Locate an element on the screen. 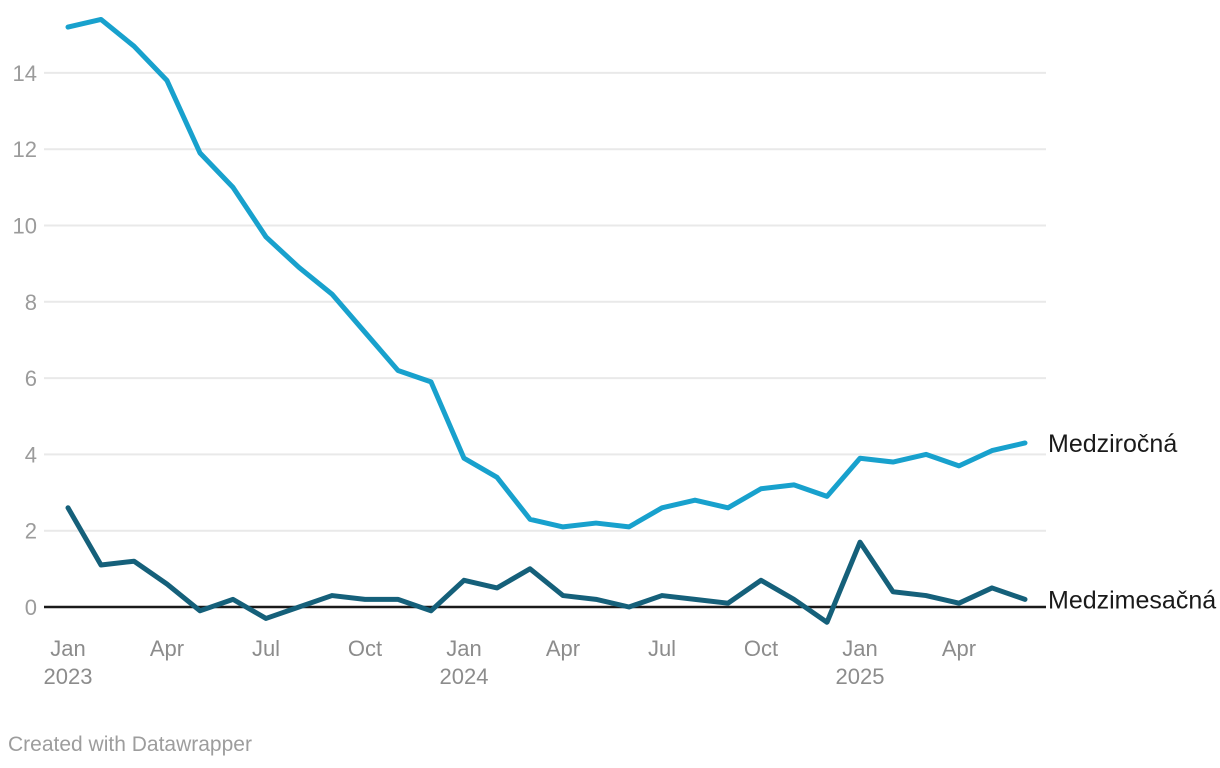 Image resolution: width=1220 pixels, height=768 pixels. series-line-medzimesacna is located at coordinates (546, 565).